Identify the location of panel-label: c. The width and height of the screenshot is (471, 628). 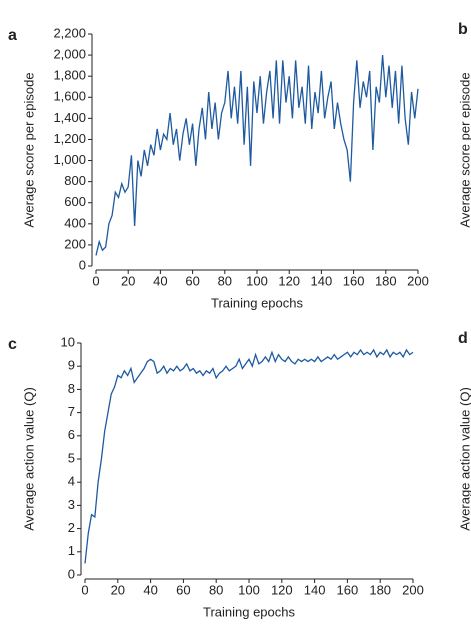
(12, 344).